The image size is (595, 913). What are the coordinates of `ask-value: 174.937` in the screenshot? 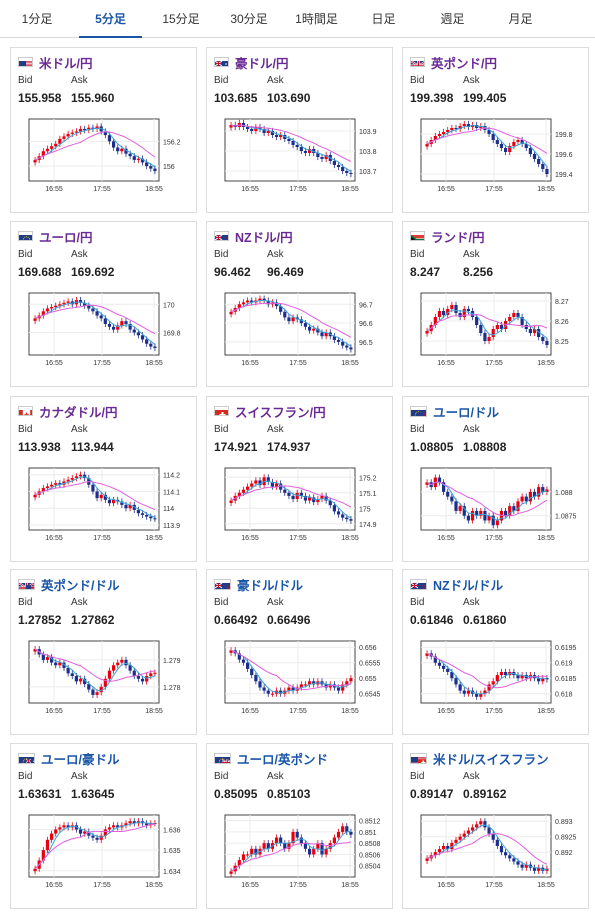 It's located at (289, 447).